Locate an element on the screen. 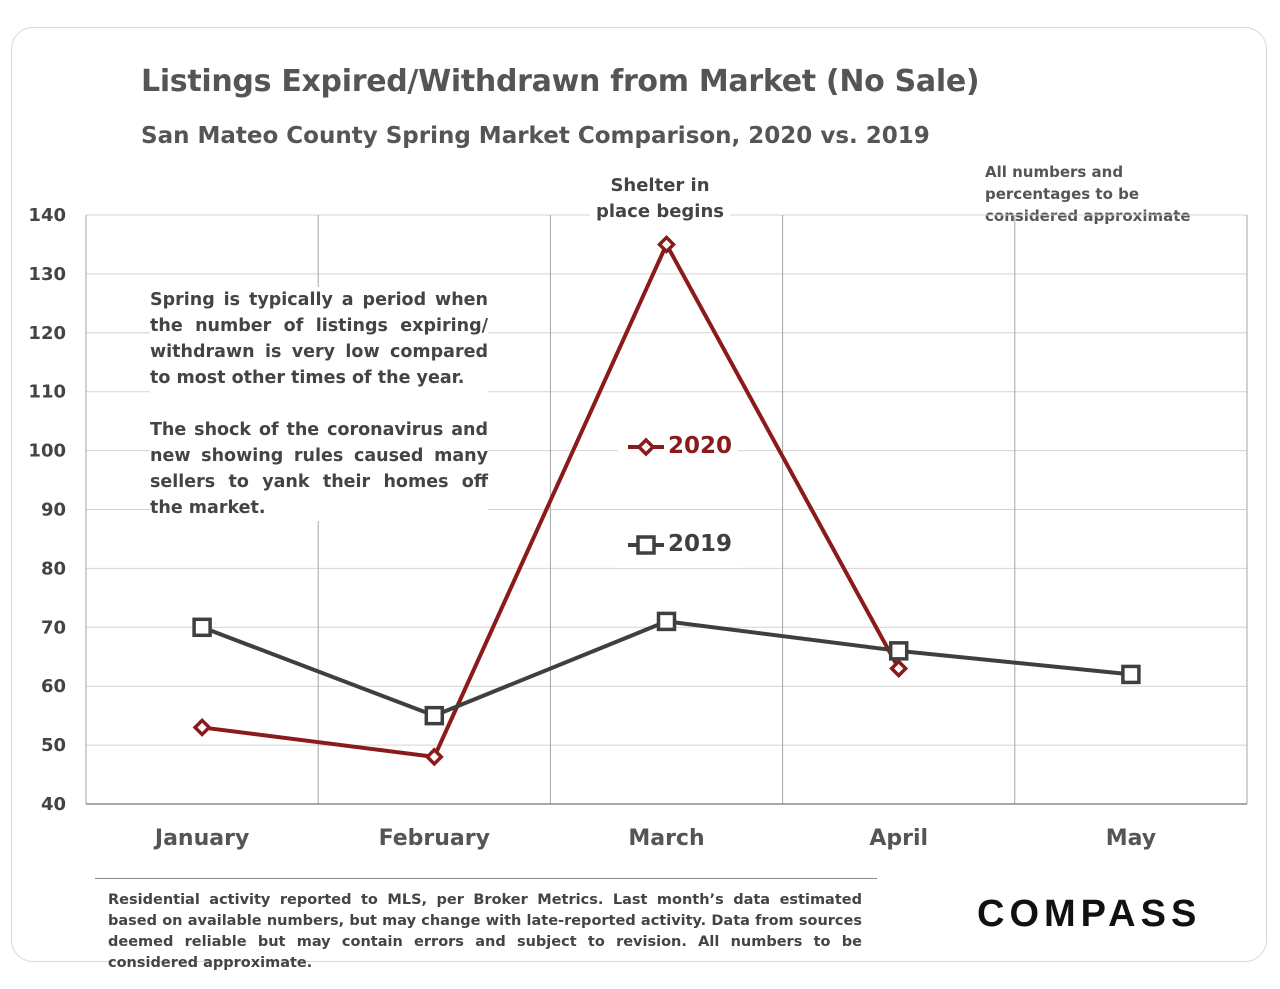 The image size is (1280, 989). point-2020-january is located at coordinates (202, 727).